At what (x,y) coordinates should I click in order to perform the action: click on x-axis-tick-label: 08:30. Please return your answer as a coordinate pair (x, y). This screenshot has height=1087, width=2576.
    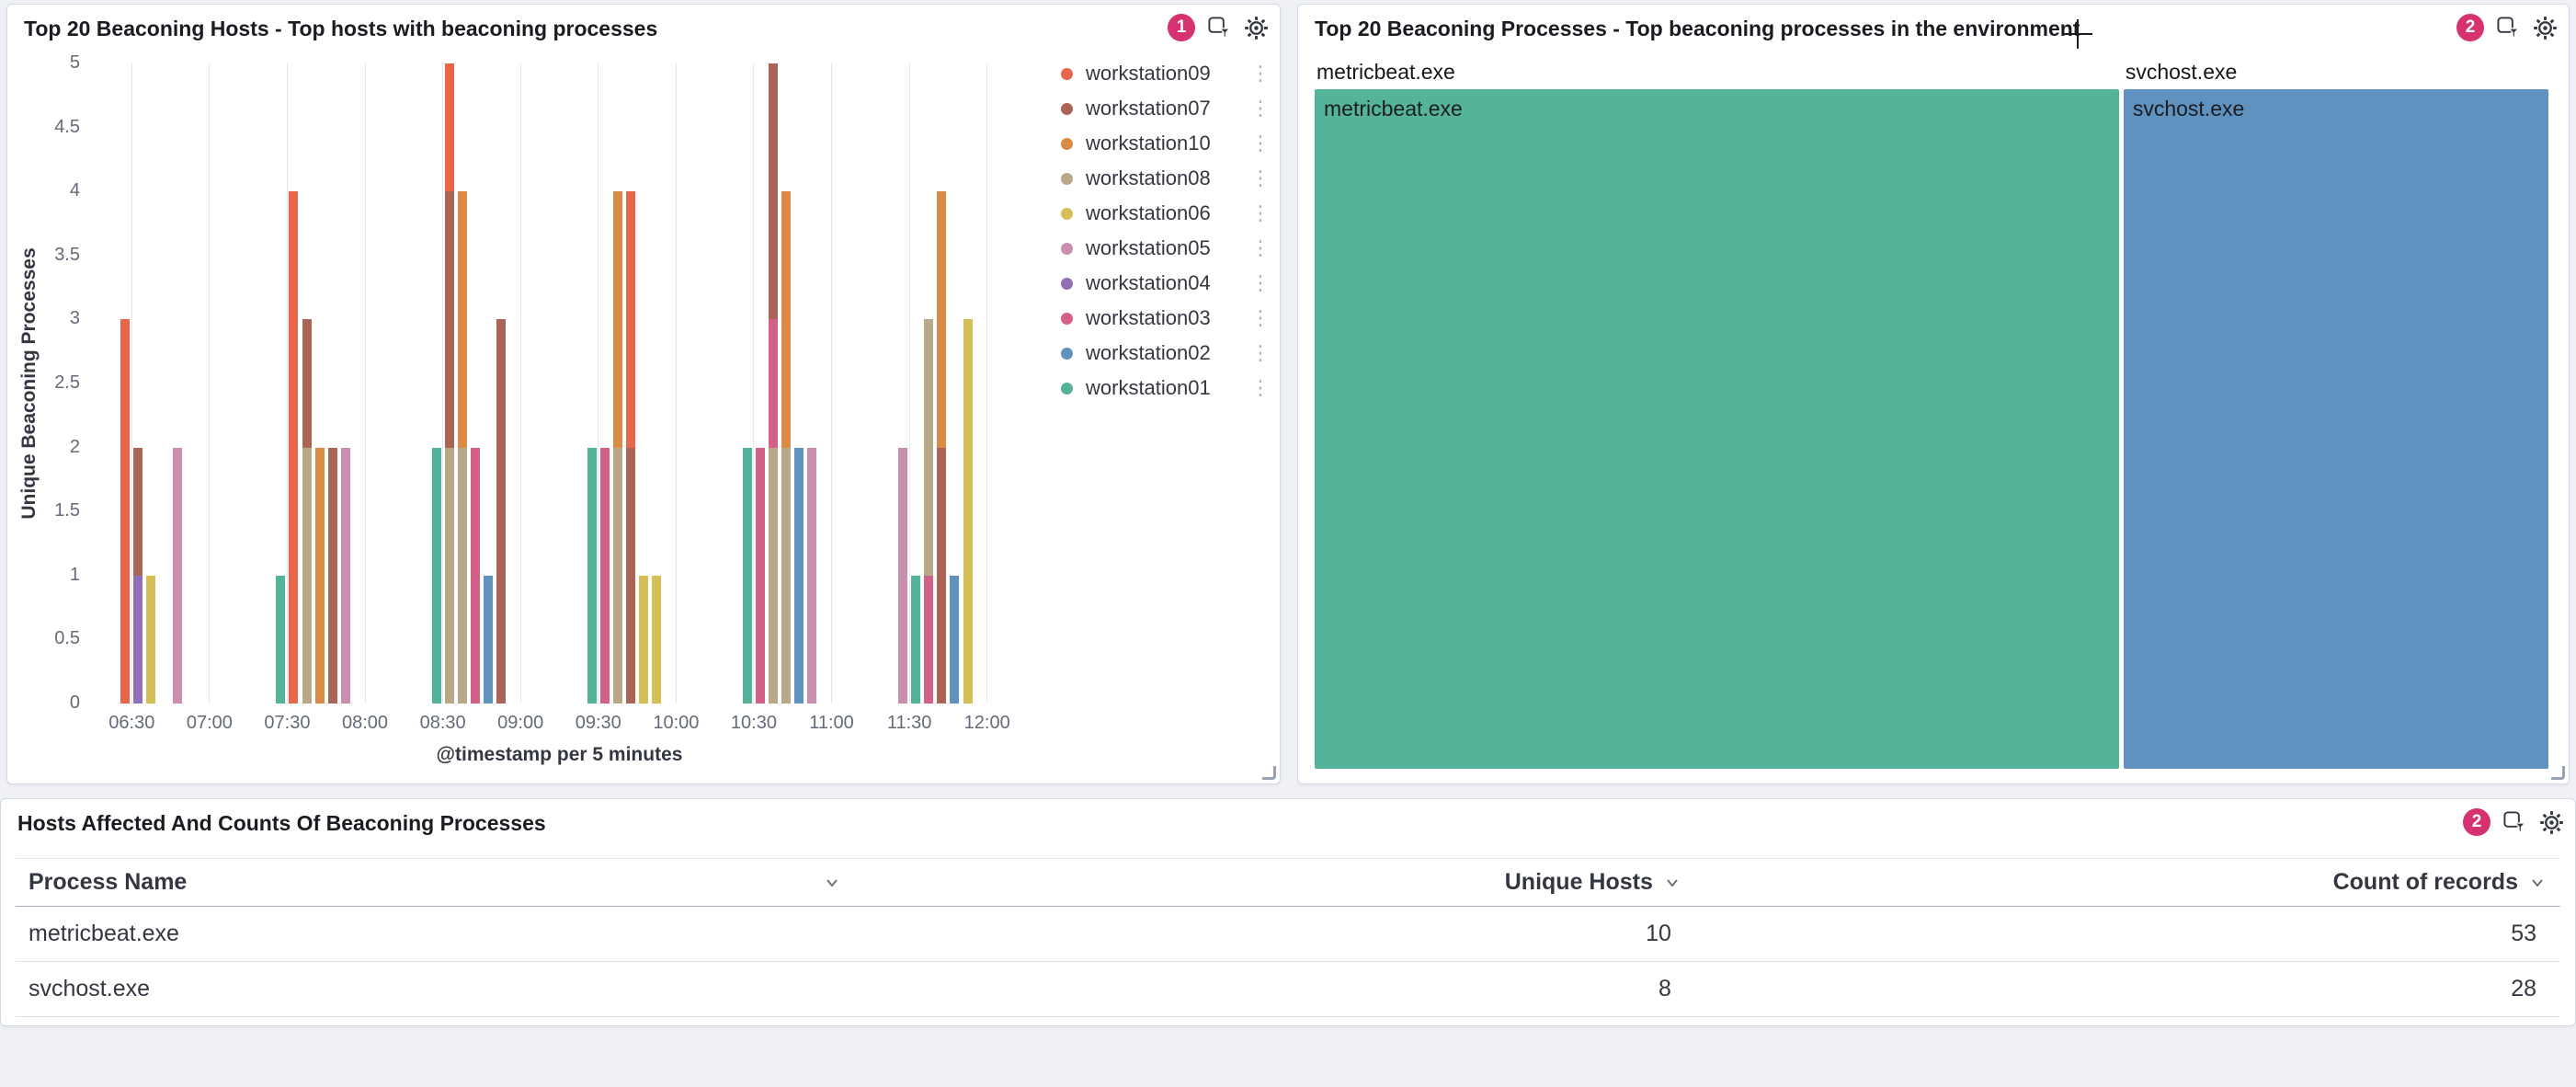
    Looking at the image, I should click on (442, 723).